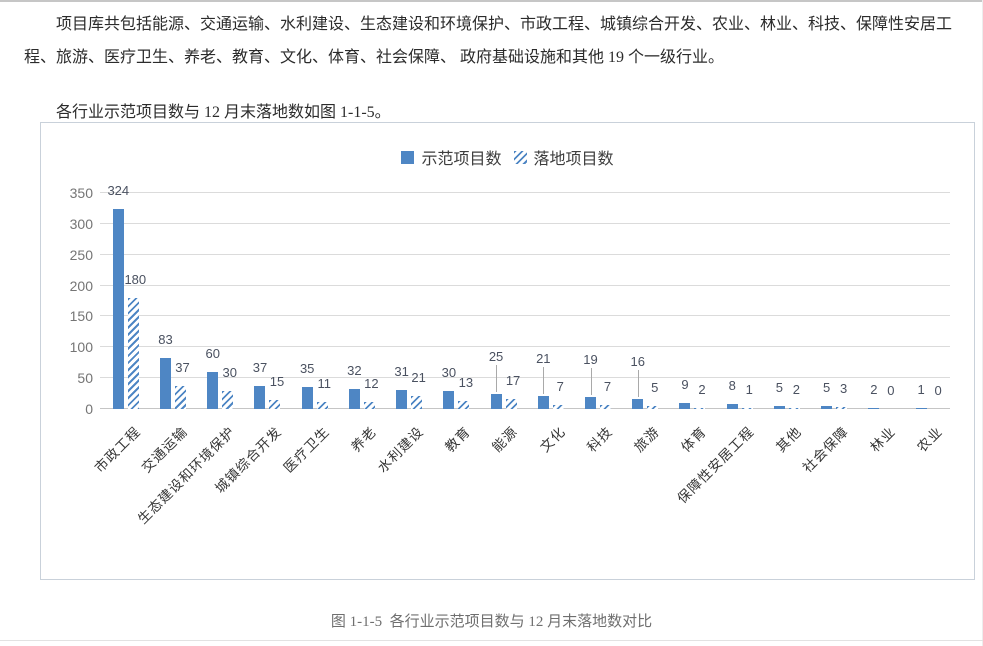 This screenshot has width=983, height=646. Describe the element at coordinates (883, 439) in the screenshot. I see `x-axis-label: 林业` at that location.